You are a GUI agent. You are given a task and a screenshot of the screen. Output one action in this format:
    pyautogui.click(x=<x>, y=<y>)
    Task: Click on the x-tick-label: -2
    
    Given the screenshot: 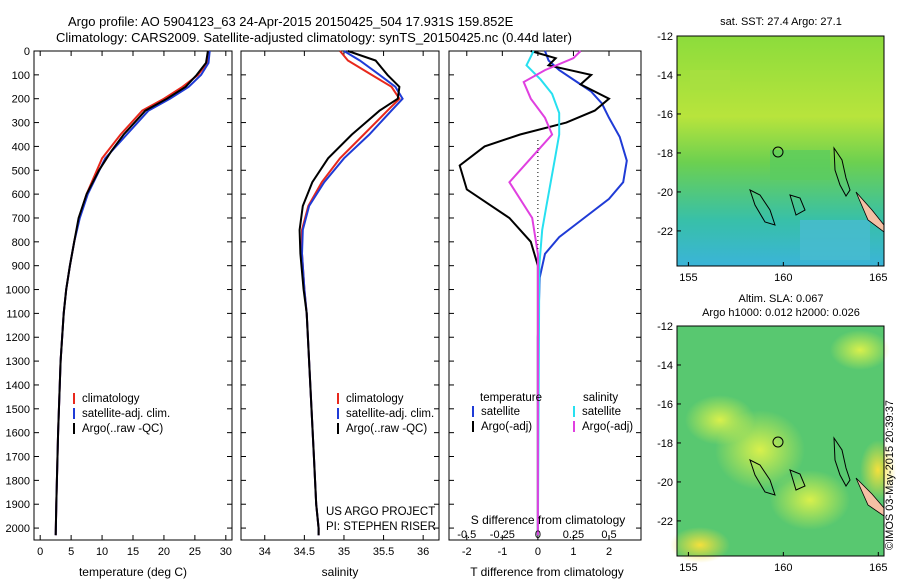 What is the action you would take?
    pyautogui.click(x=467, y=552)
    